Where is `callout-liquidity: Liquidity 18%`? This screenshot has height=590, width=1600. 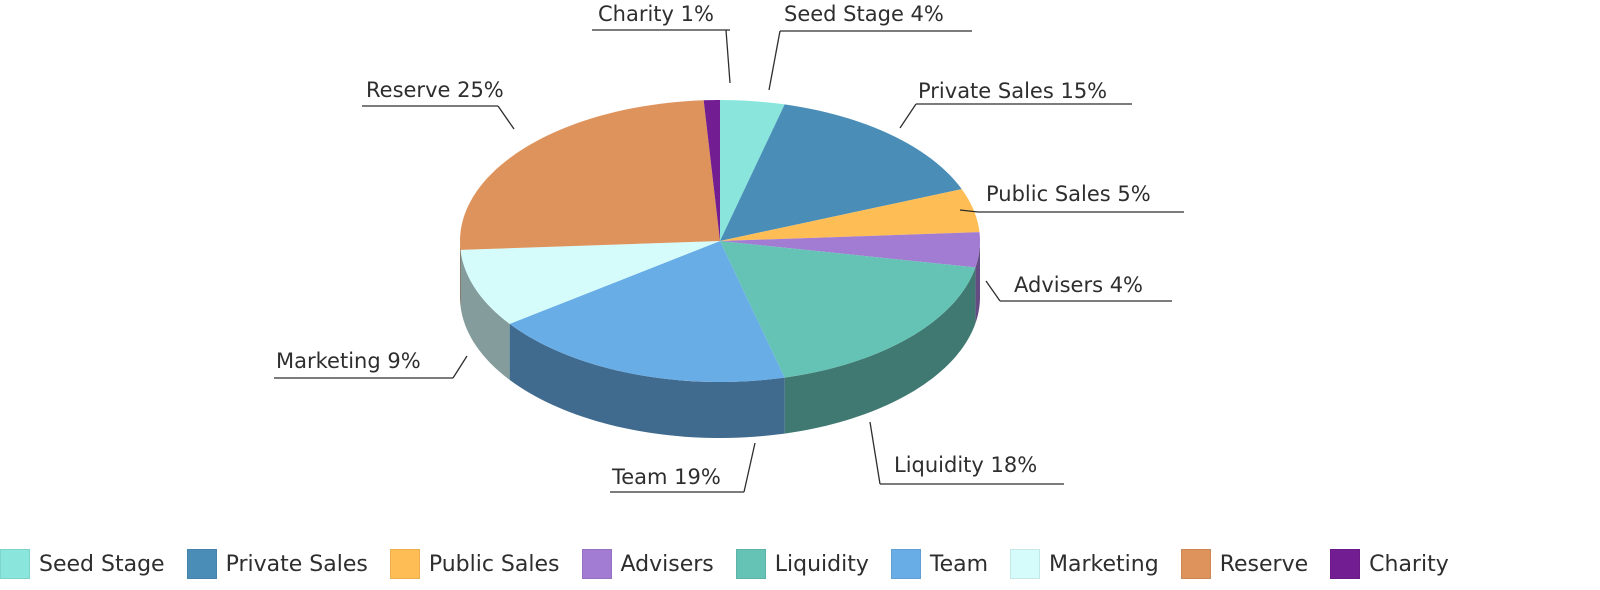
callout-liquidity: Liquidity 18% is located at coordinates (966, 453).